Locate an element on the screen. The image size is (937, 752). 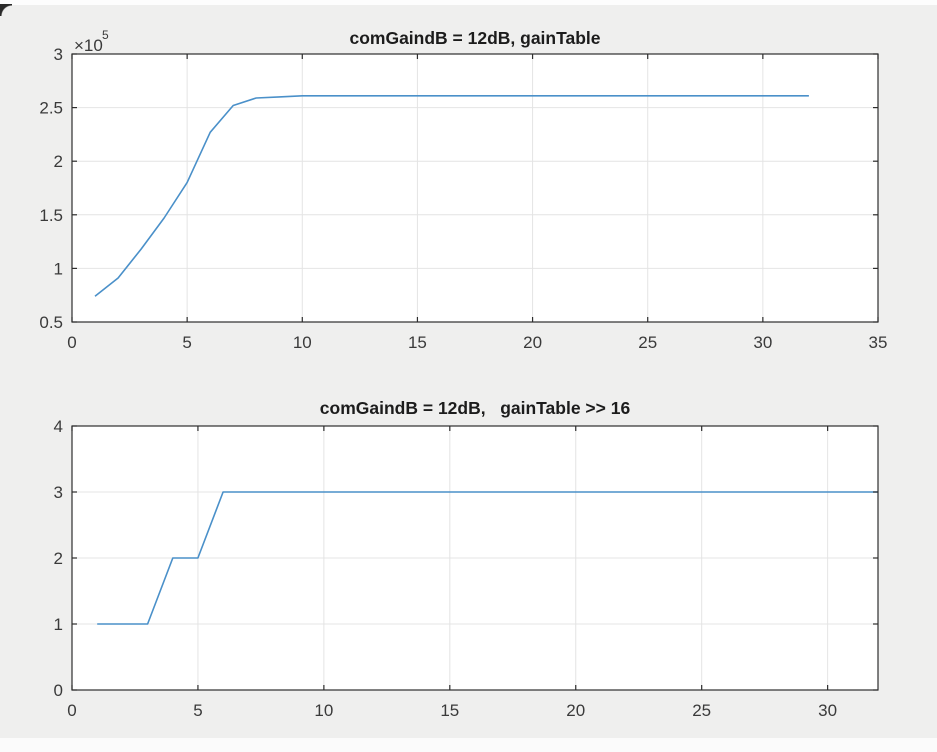
subplot-gaintable-title: comGaindB = 12dB, gainTable is located at coordinates (474, 38).